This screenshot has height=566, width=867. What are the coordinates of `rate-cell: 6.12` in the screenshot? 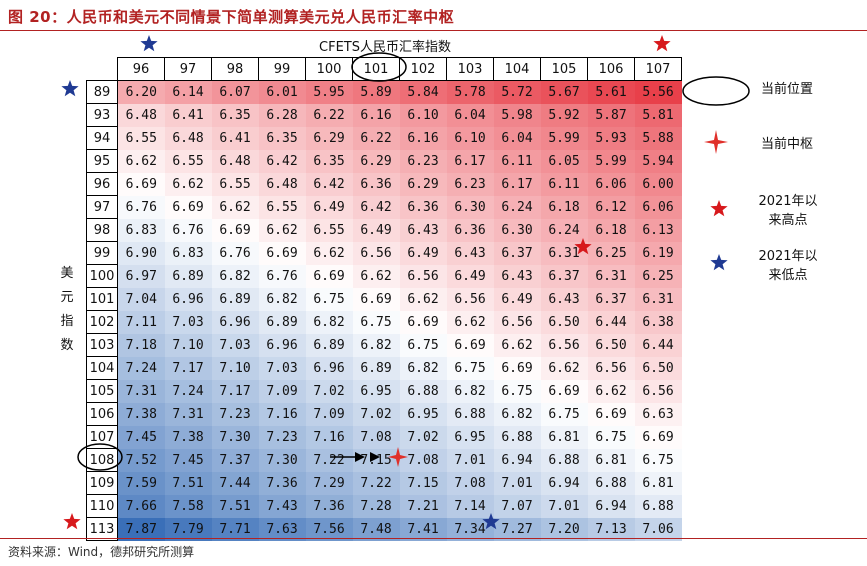 It's located at (611, 207).